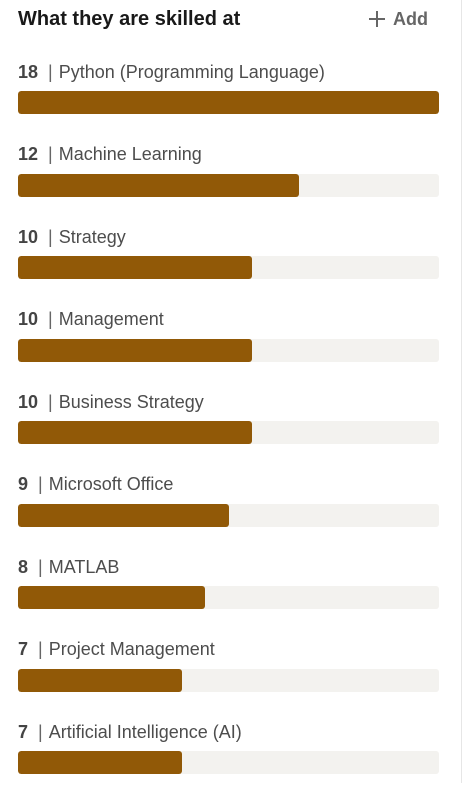 This screenshot has height=801, width=462. I want to click on skill-item: 7 | Artificial Intelligence (AI), so click(228, 759).